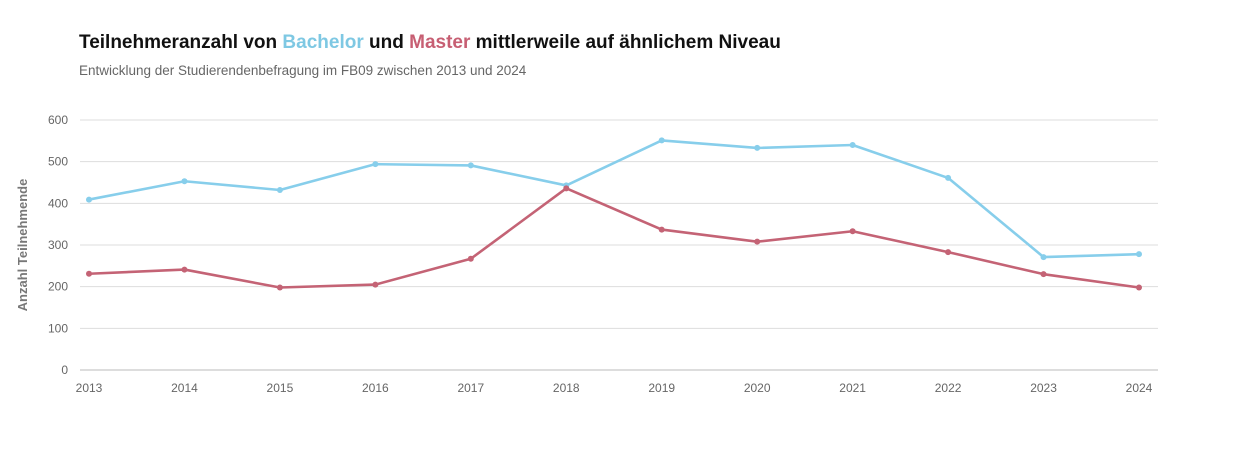 This screenshot has height=450, width=1238. I want to click on x-tick-label: 2020, so click(757, 388).